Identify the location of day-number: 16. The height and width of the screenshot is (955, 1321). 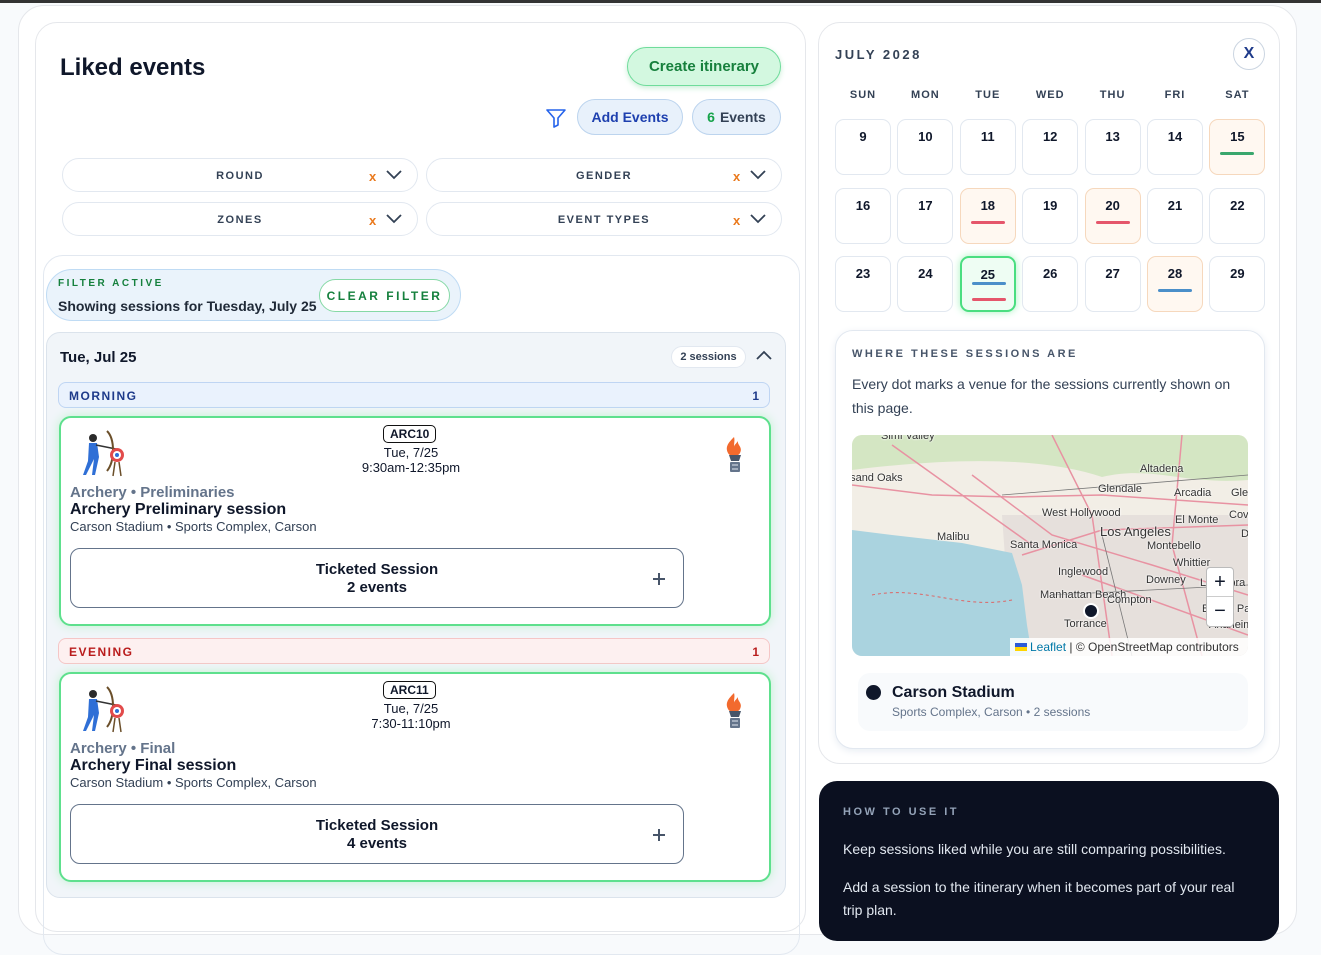
(863, 205).